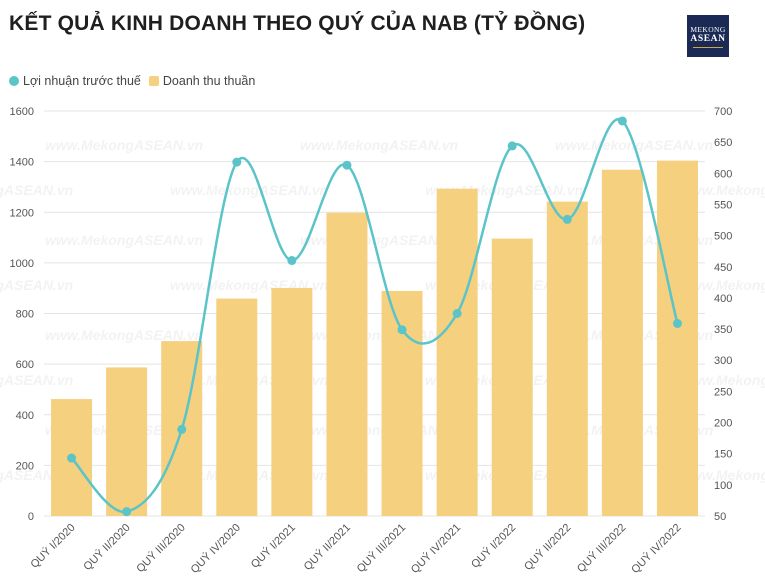 The image size is (765, 588). What do you see at coordinates (723, 361) in the screenshot?
I see `y-right-tick-label: 300` at bounding box center [723, 361].